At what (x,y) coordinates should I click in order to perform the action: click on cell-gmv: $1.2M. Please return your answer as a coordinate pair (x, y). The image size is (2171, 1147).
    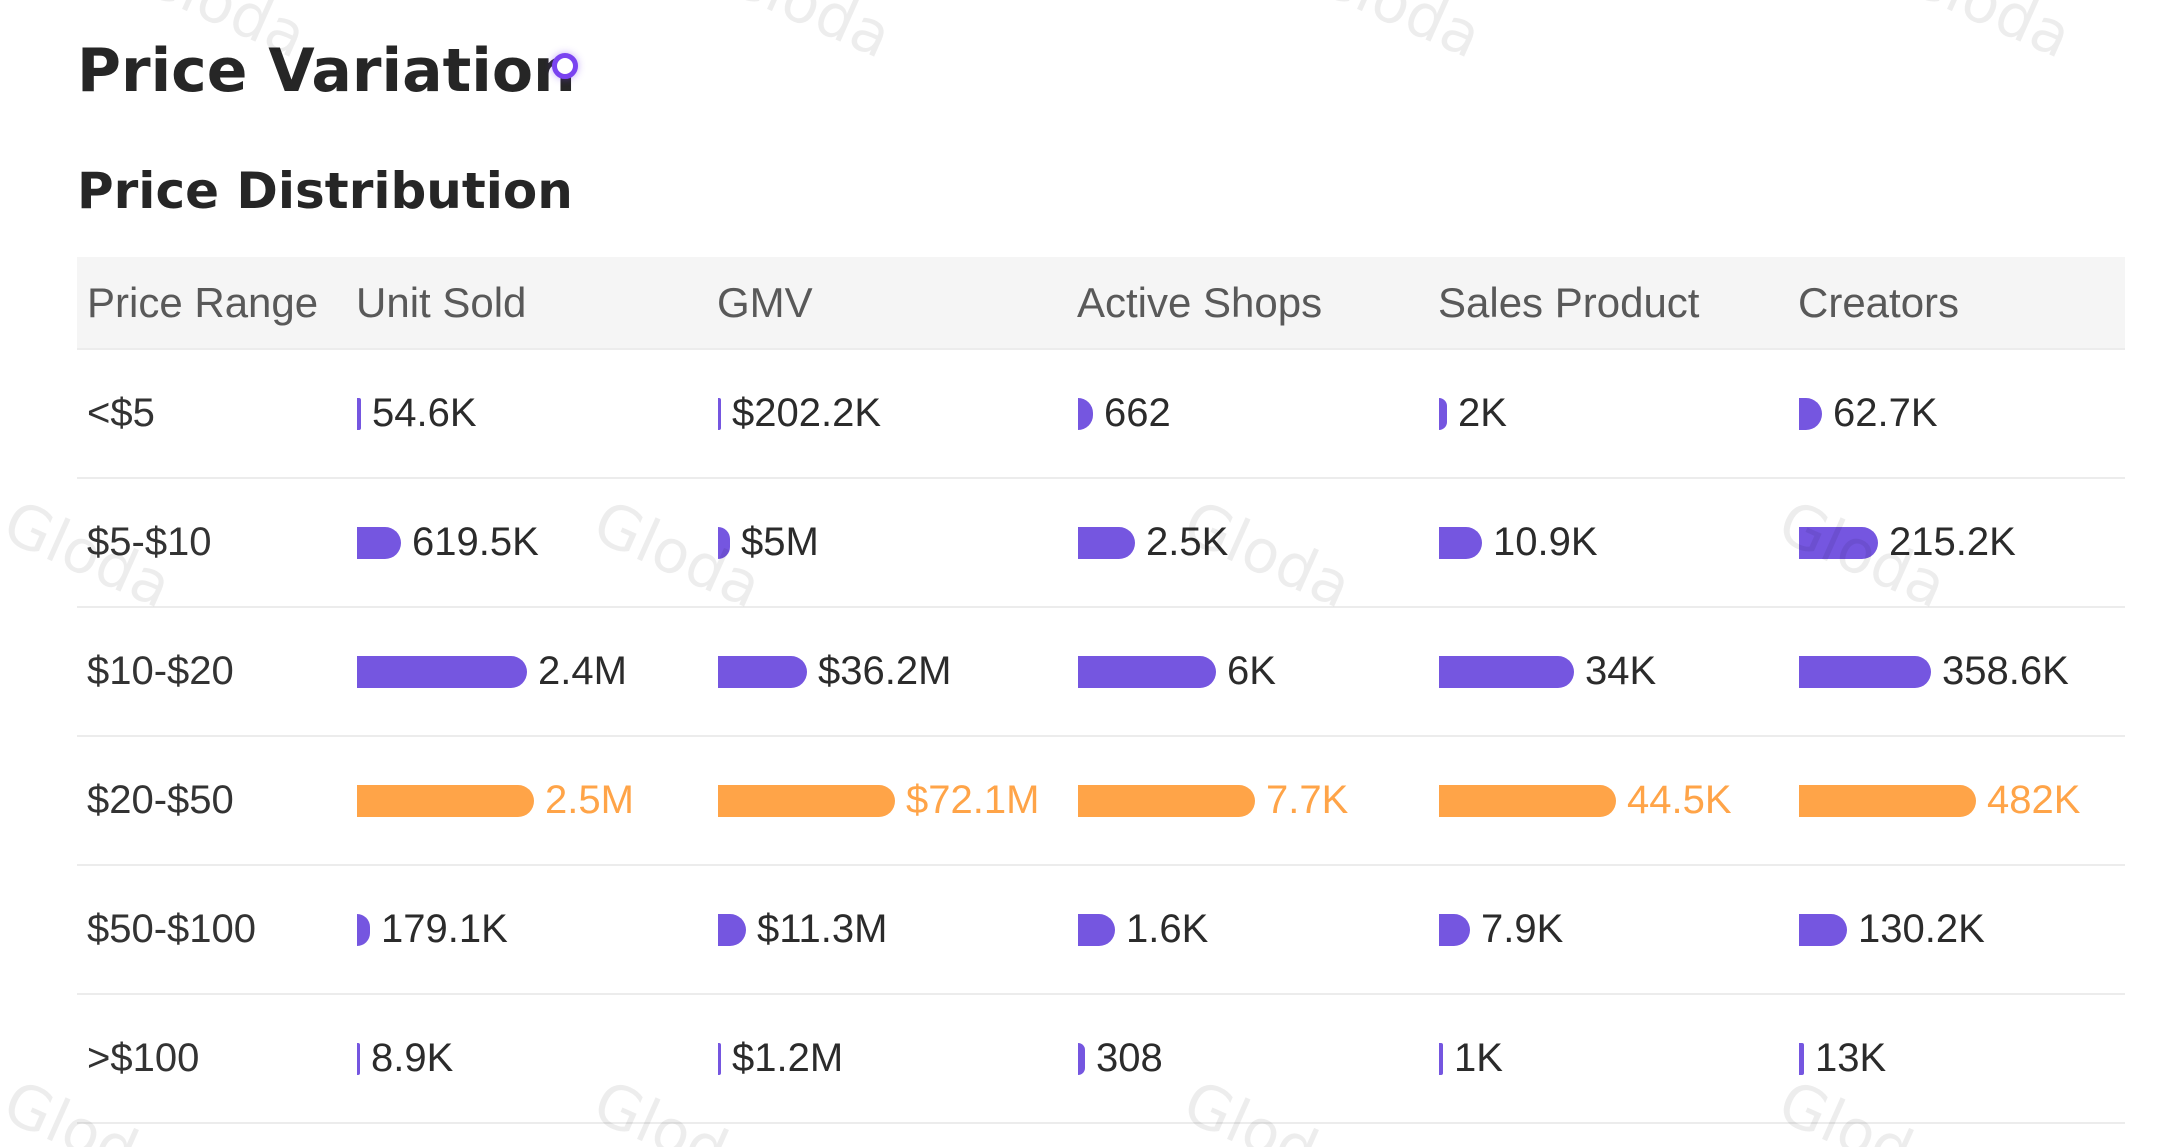
    Looking at the image, I should click on (780, 1058).